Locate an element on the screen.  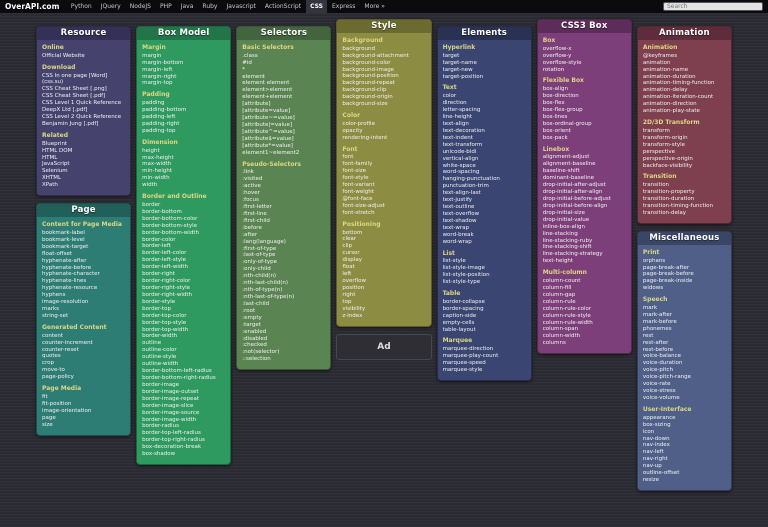
item-link: padding-left is located at coordinates (159, 117).